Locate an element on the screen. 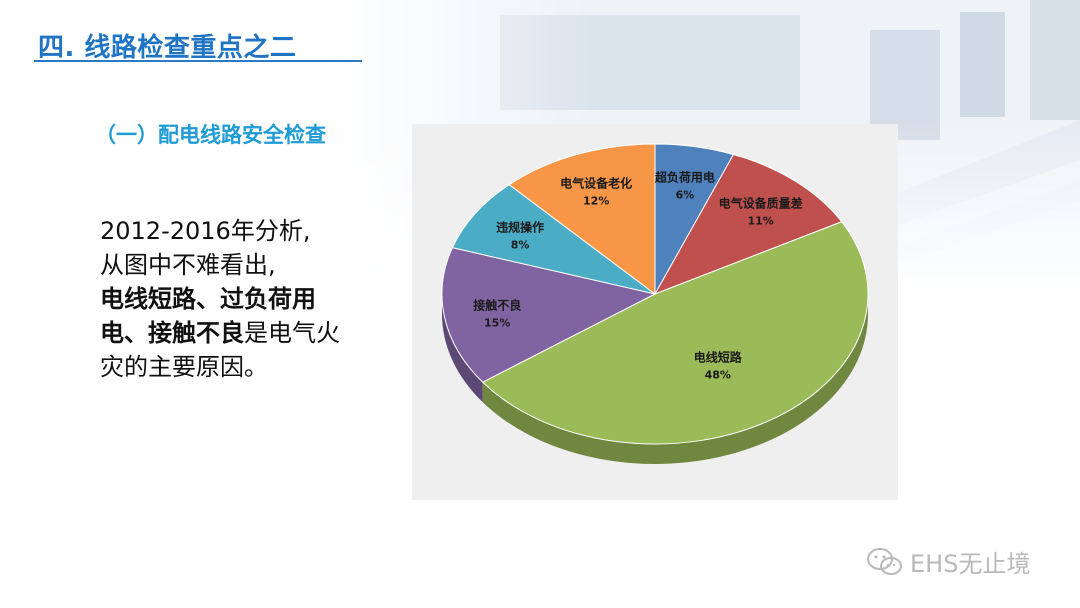 The height and width of the screenshot is (608, 1080). slice-label-超负荷用电: 超负荷用电 is located at coordinates (684, 176).